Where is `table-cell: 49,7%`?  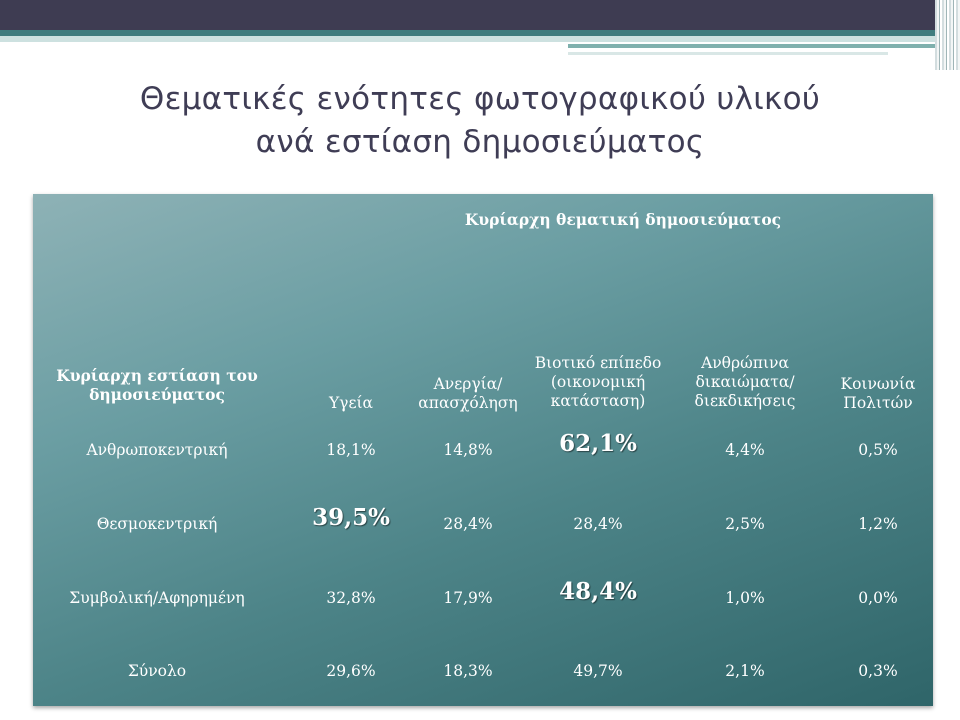
table-cell: 49,7% is located at coordinates (598, 671).